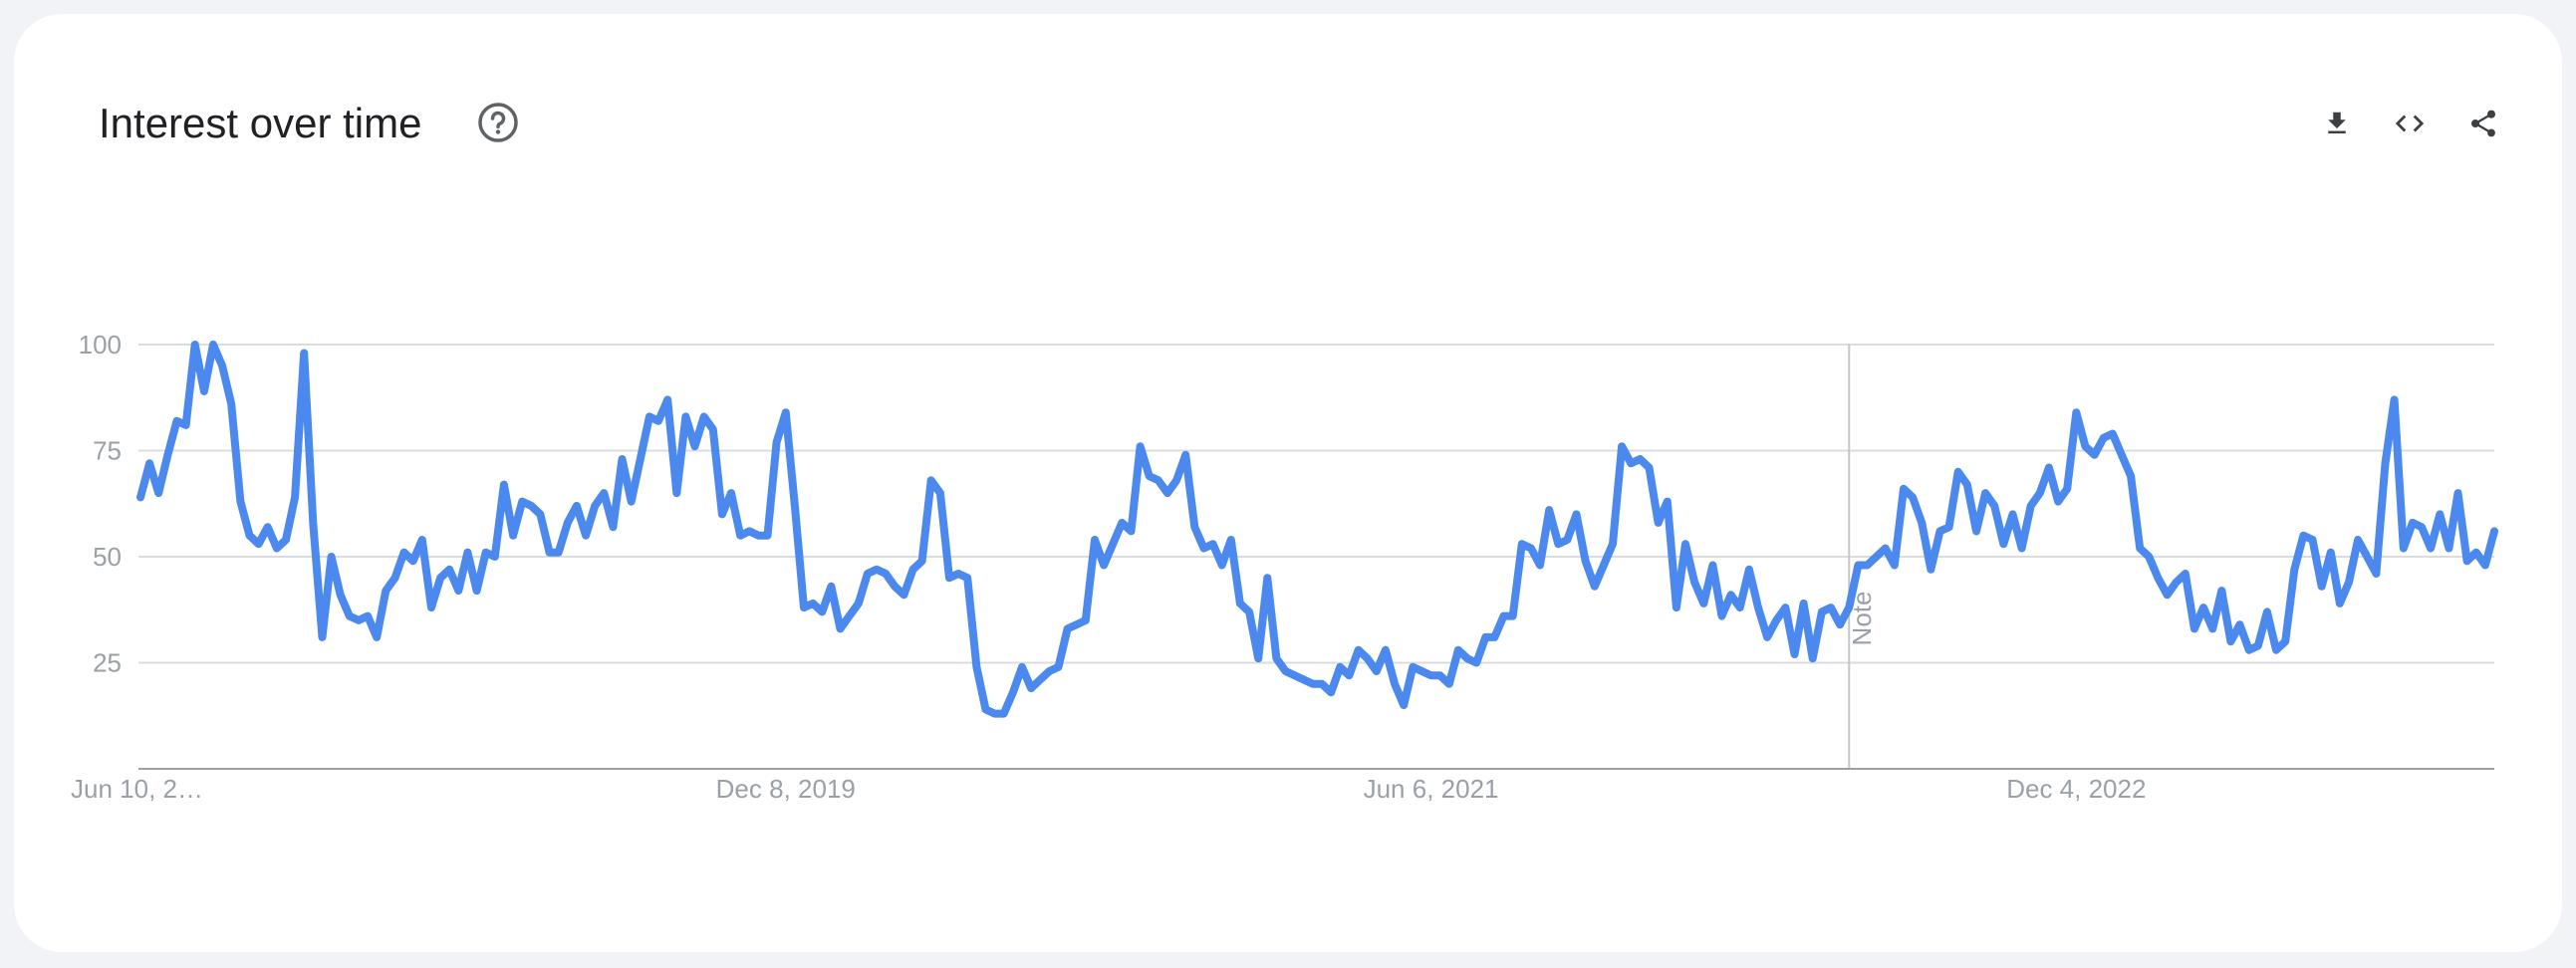 The width and height of the screenshot is (2576, 968). Describe the element at coordinates (107, 663) in the screenshot. I see `y-tick-label: 25` at that location.